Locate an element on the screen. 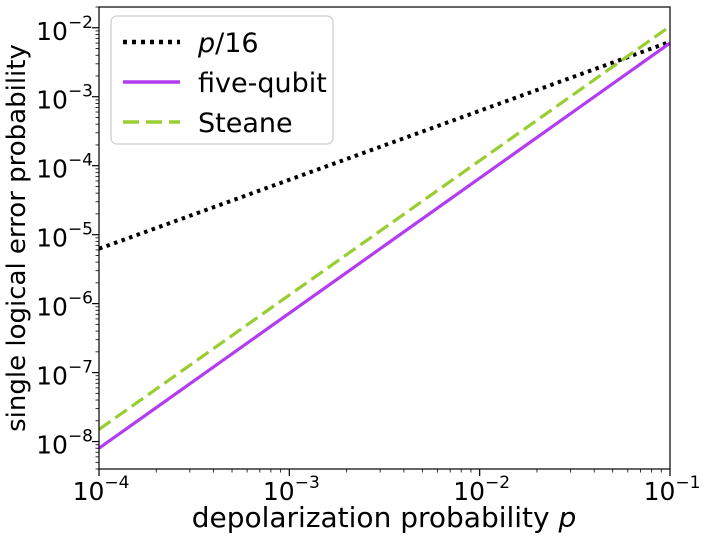 The width and height of the screenshot is (706, 536). x-tick-label: 10⁻⁴ is located at coordinates (101, 489).